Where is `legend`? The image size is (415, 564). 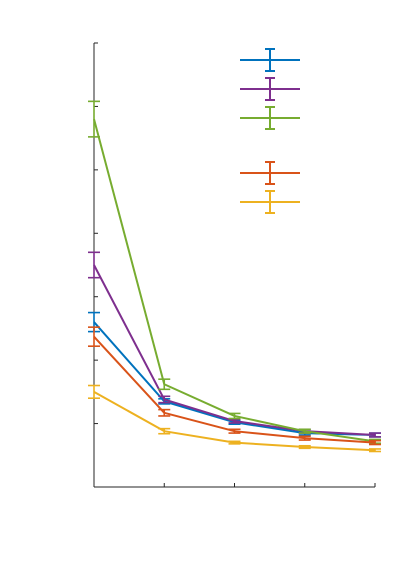 legend is located at coordinates (270, 131).